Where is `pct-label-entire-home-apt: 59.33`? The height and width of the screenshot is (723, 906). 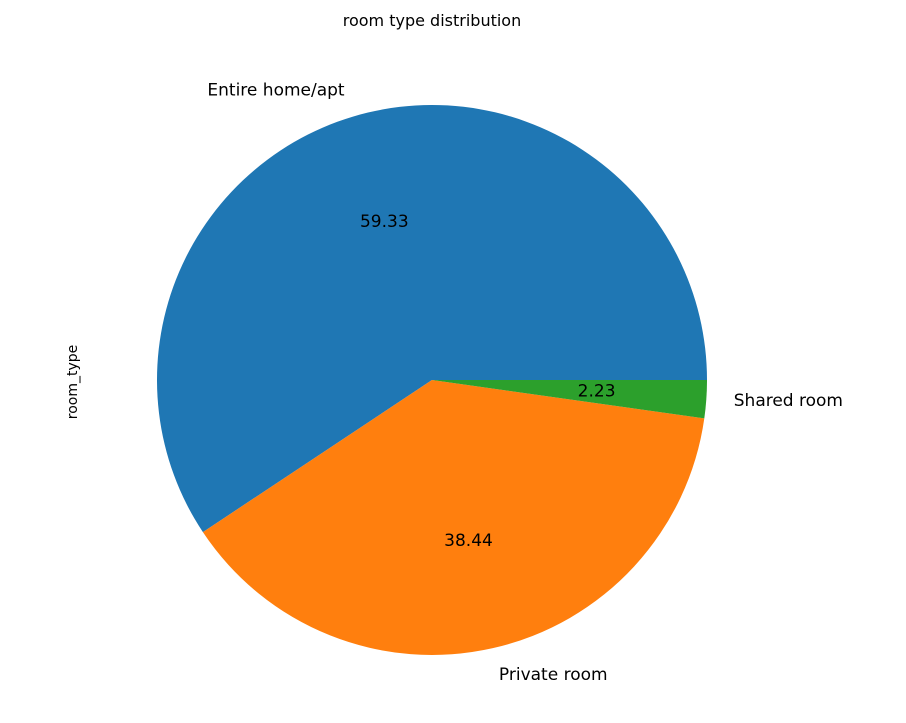
pct-label-entire-home-apt: 59.33 is located at coordinates (384, 222).